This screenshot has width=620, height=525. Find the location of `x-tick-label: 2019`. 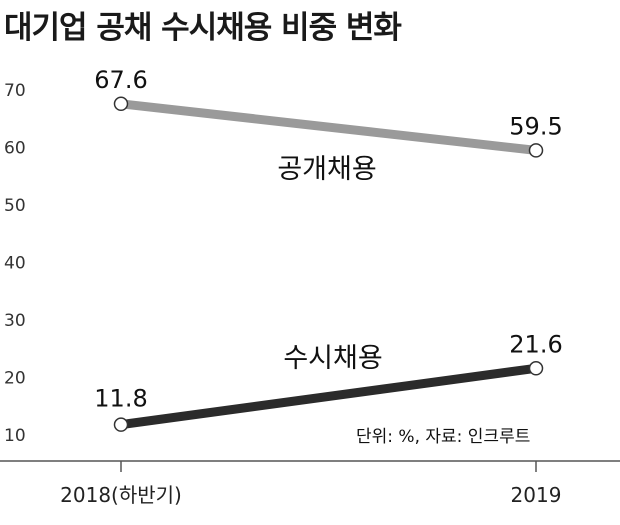

x-tick-label: 2019 is located at coordinates (536, 495).